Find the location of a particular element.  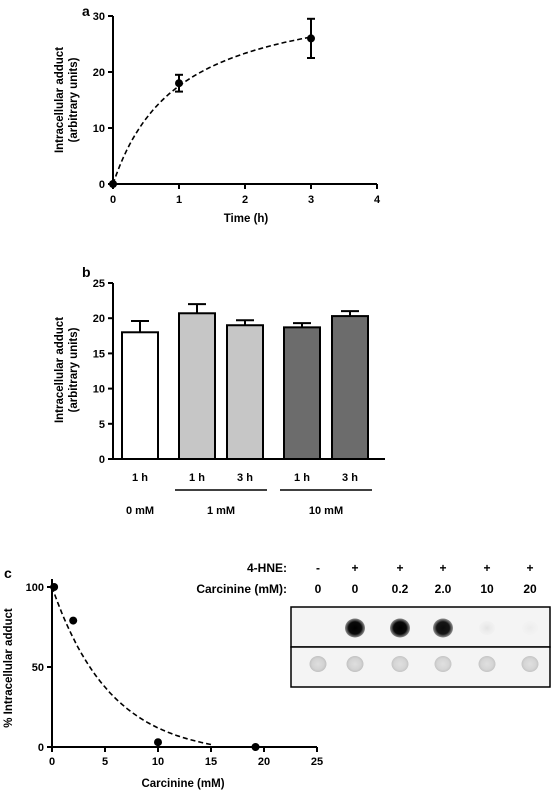

panel-a-xtick-label-2: 2 is located at coordinates (245, 200).